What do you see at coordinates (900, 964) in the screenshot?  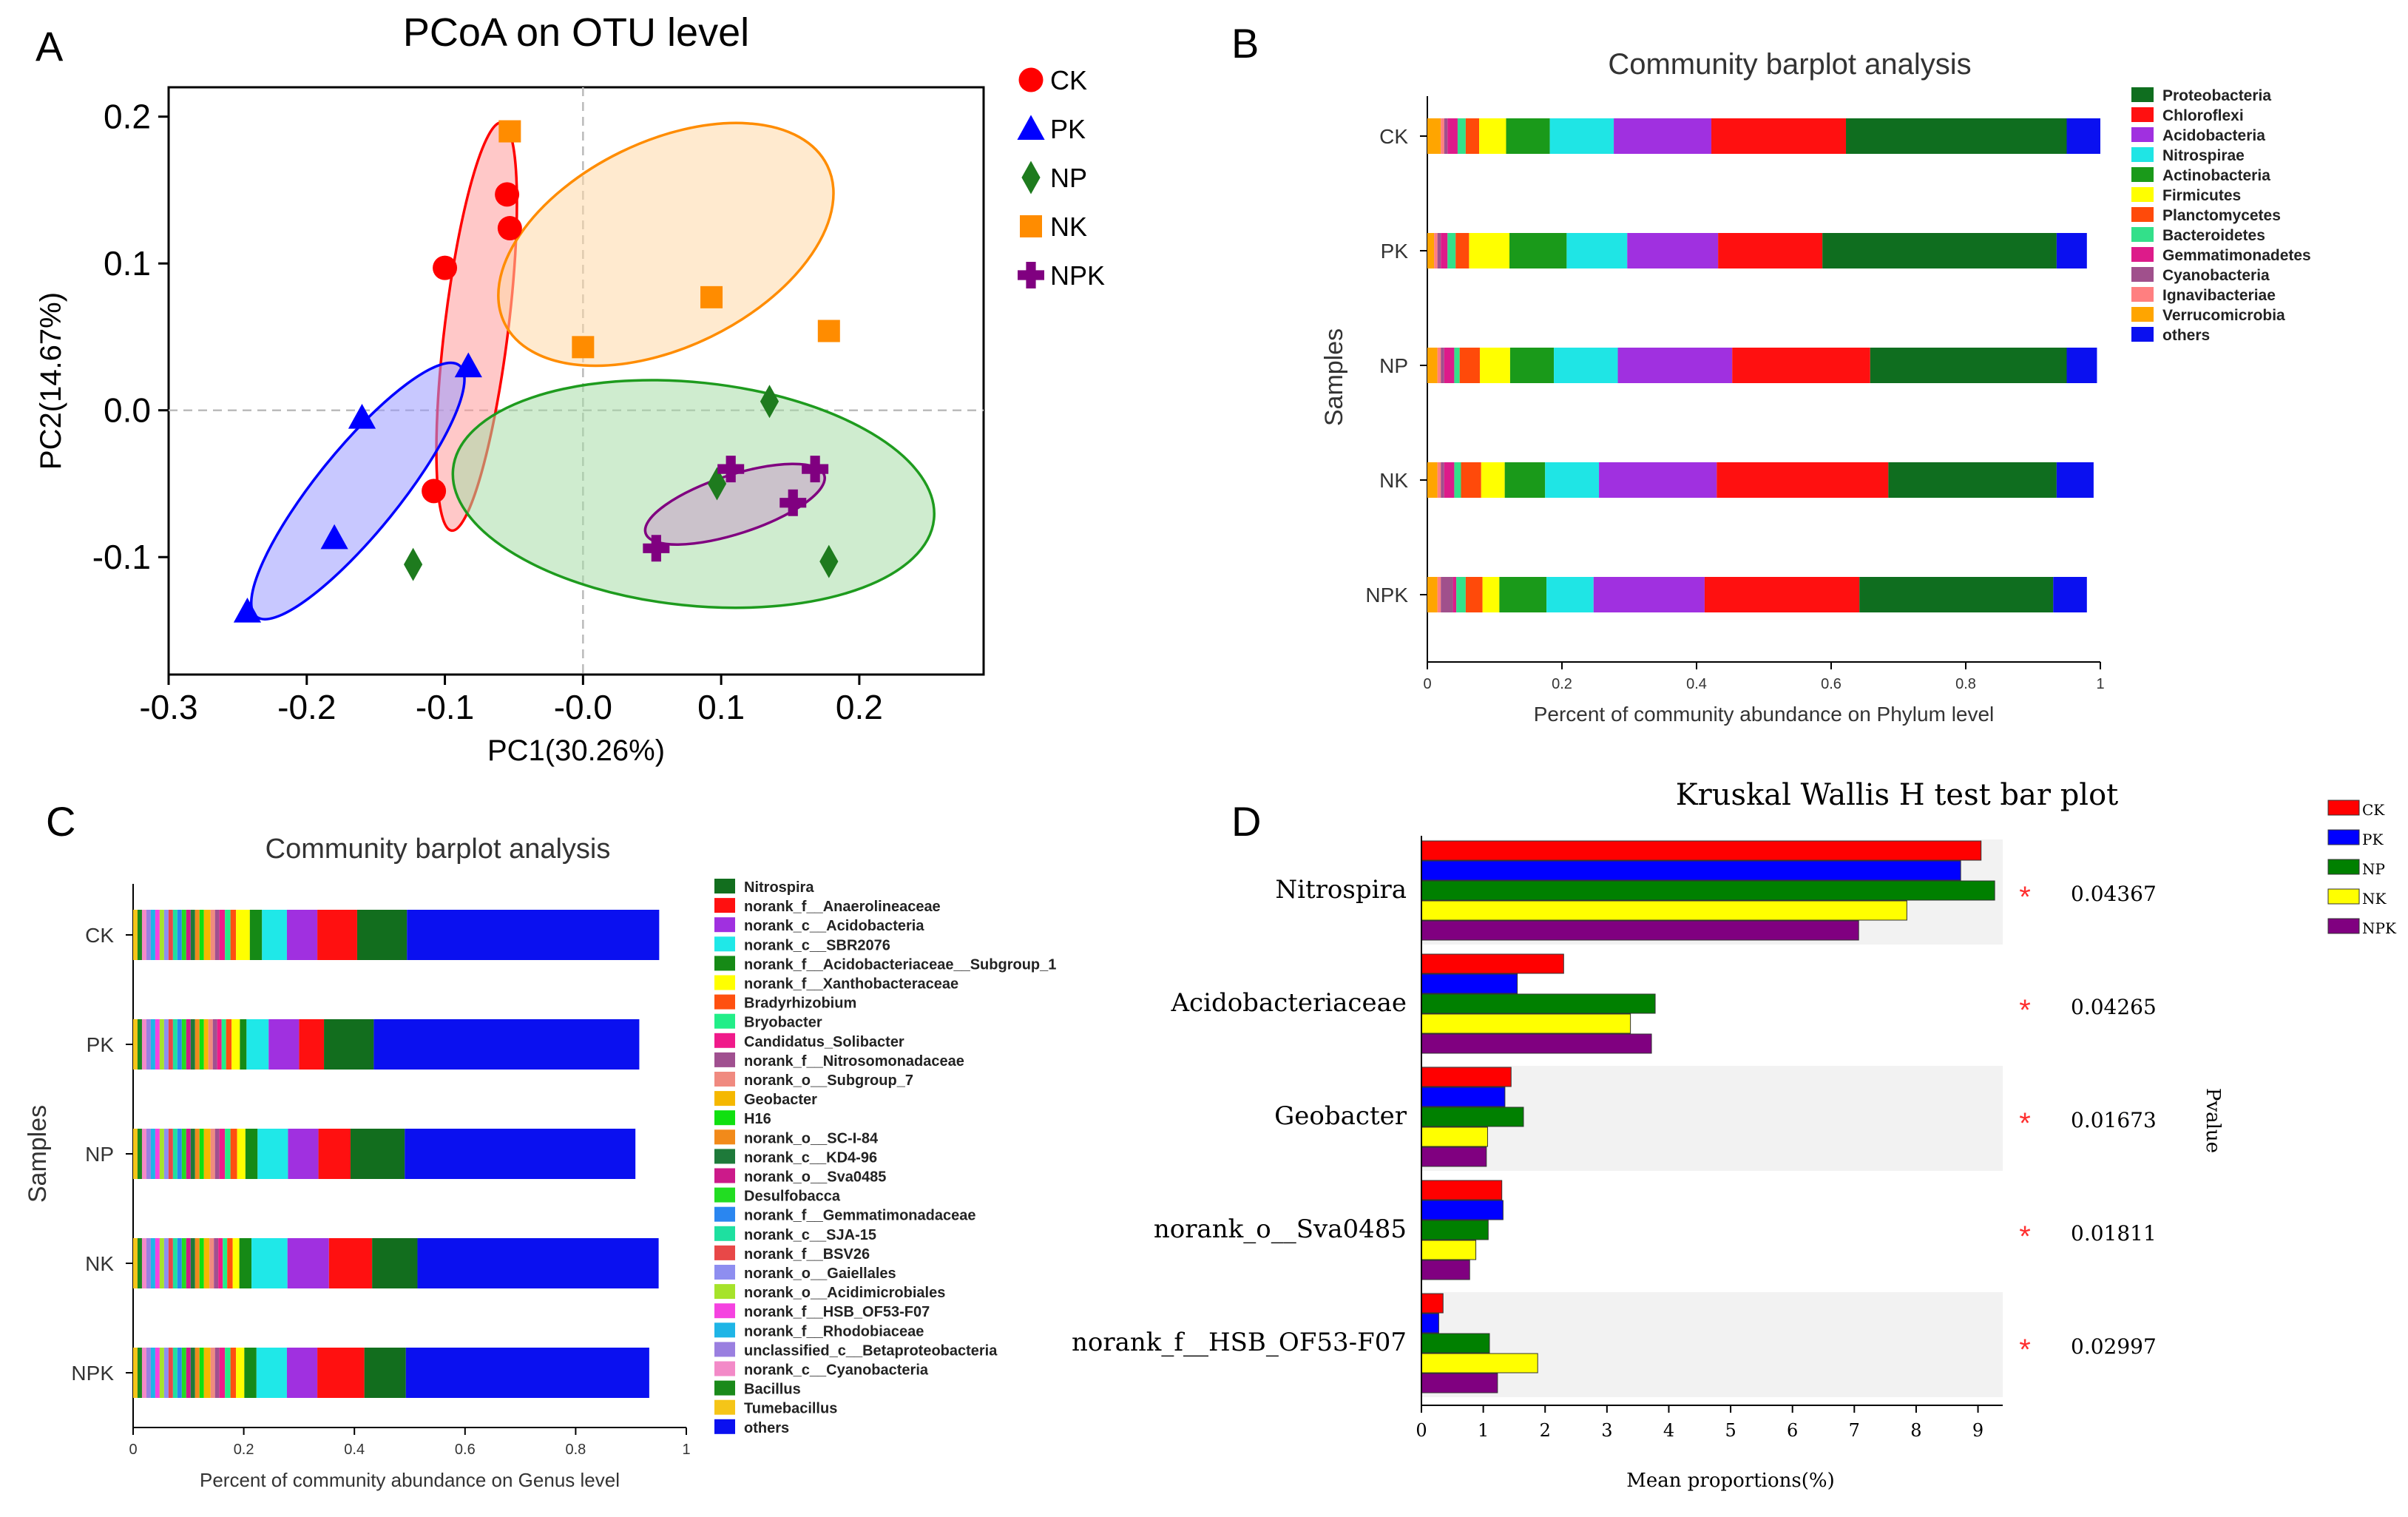 I see `genus-legend-label-norank-f-acidobacteriaceae-subgroup-1: norank_f__Acidobacteriaceae__Subgroup_1` at bounding box center [900, 964].